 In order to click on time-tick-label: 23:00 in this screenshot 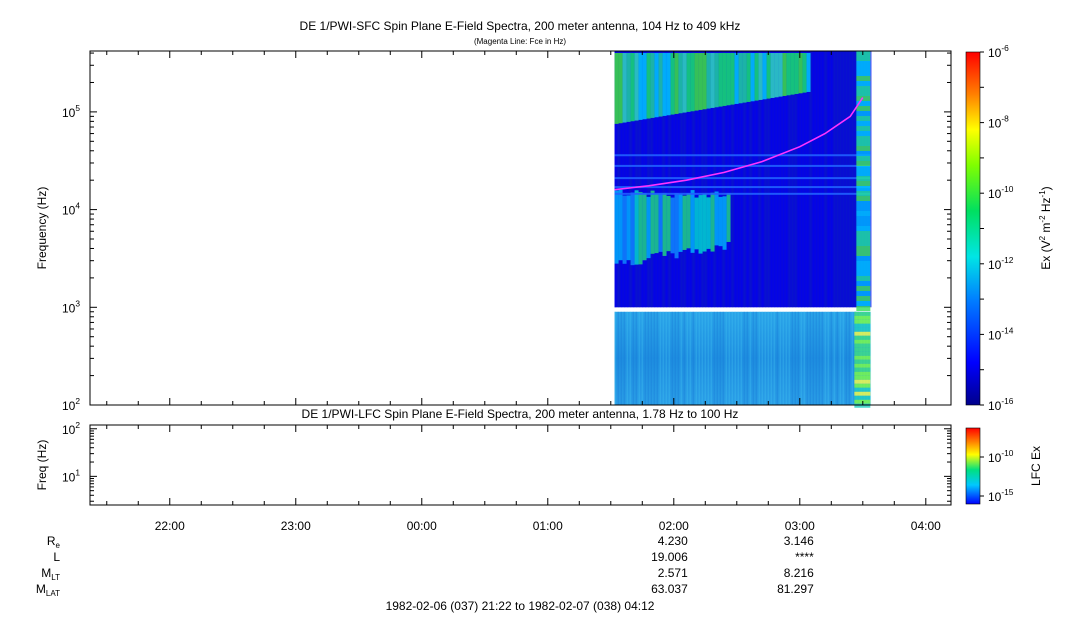, I will do `click(296, 526)`.